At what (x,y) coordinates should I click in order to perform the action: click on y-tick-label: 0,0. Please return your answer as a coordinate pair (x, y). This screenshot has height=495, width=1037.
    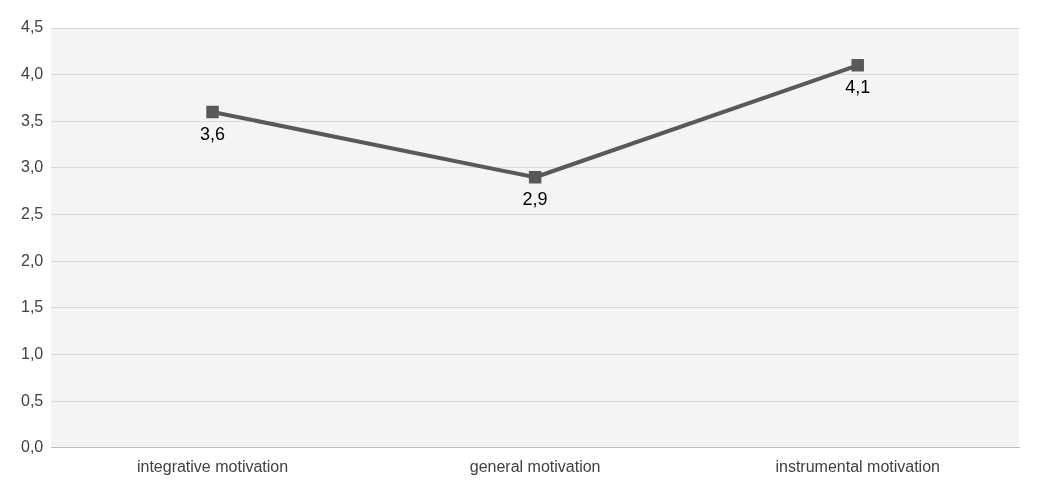
    Looking at the image, I should click on (32, 447).